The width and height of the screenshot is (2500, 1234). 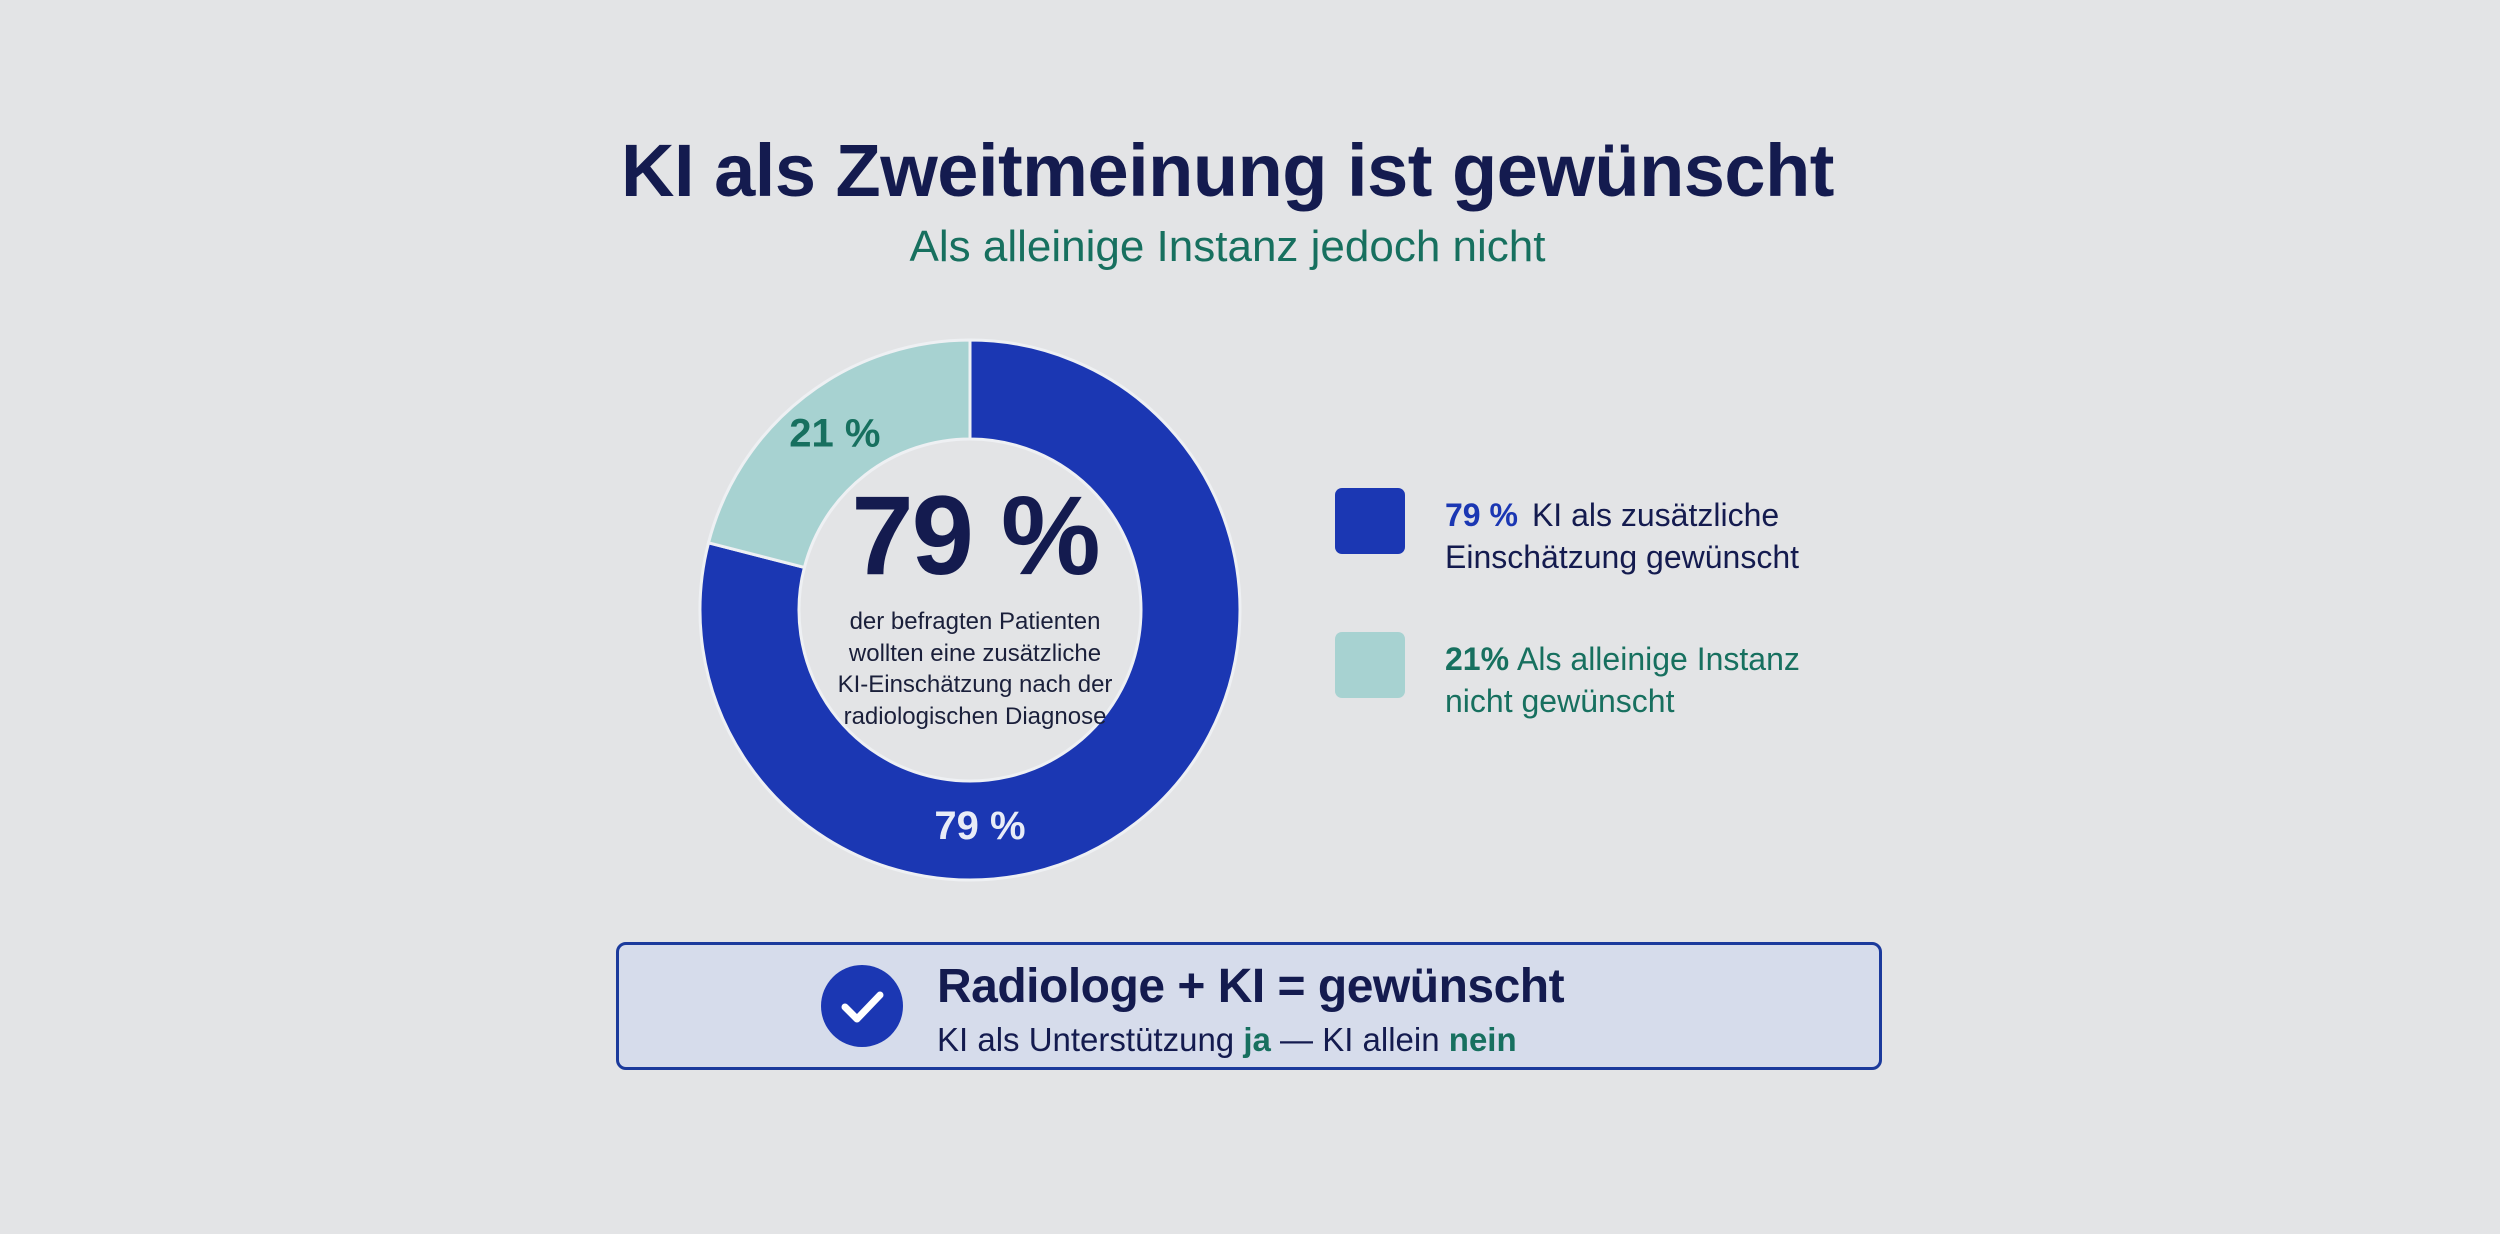 What do you see at coordinates (1257, 1039) in the screenshot?
I see `banner-sub-ja: ja` at bounding box center [1257, 1039].